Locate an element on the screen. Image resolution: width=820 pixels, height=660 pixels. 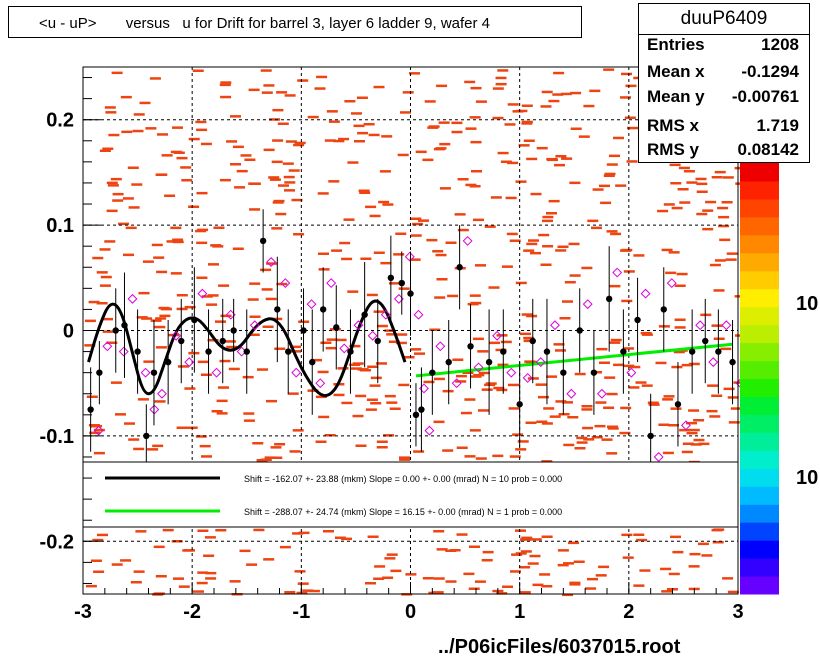
x-tick-label: -3 is located at coordinates (83, 612).